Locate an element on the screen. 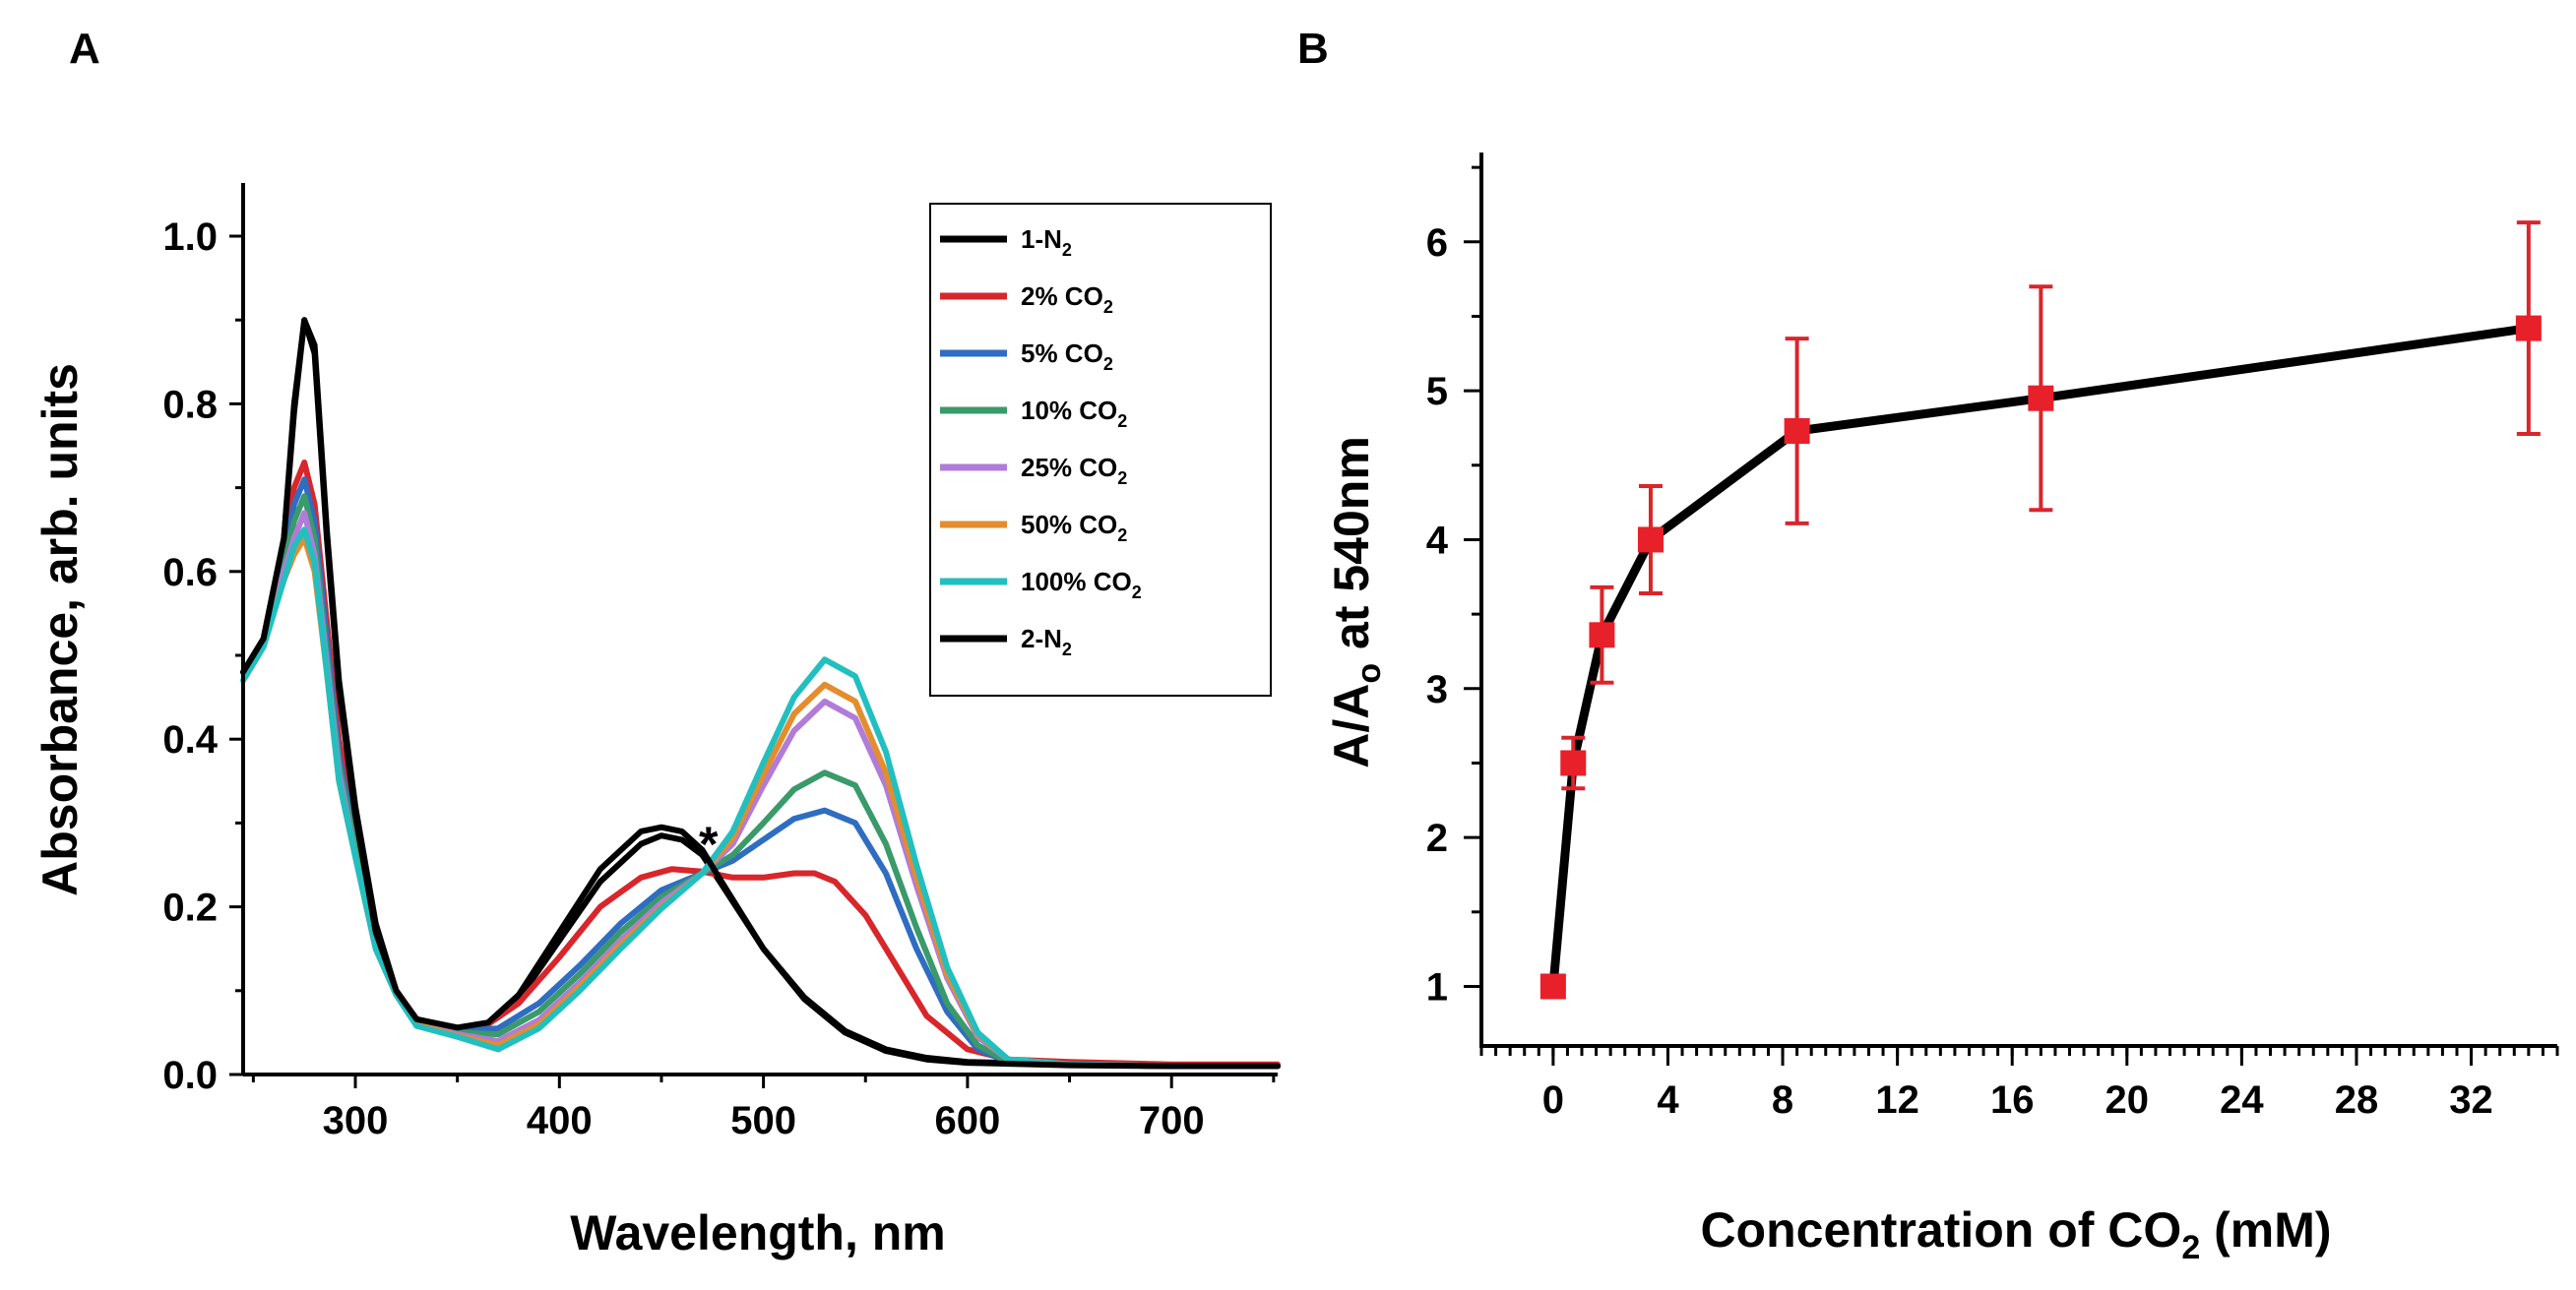 The width and height of the screenshot is (2576, 1290). a-legend-label-6: 100% CO2 is located at coordinates (1082, 584).